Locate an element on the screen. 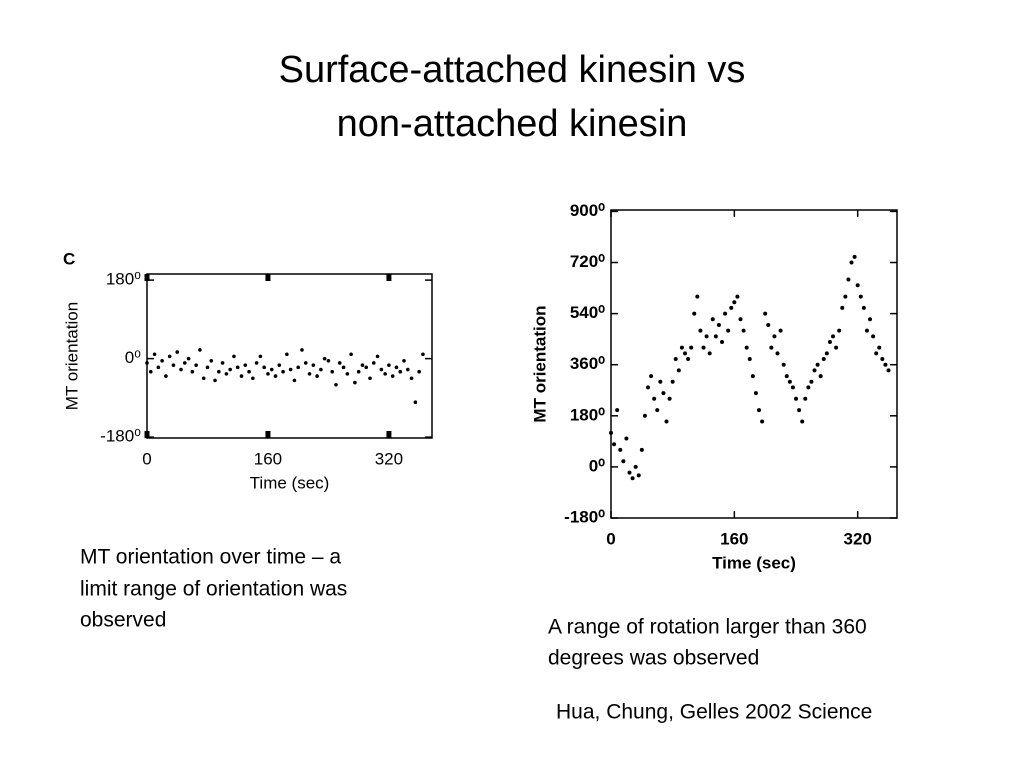  y-tick-label: 0⁰ is located at coordinates (597, 465).